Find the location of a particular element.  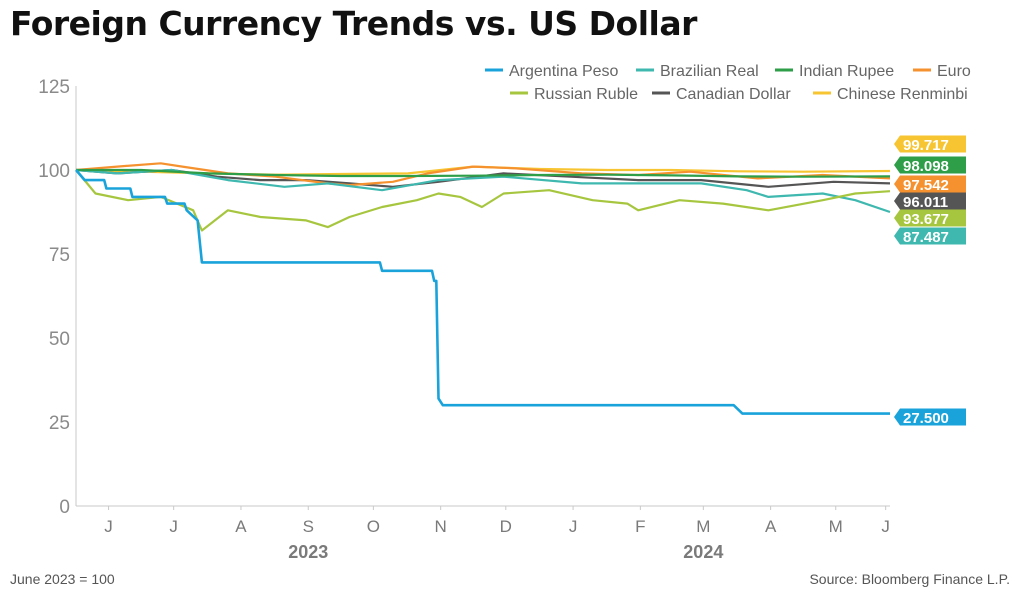

y-tick-label: 50 is located at coordinates (59, 339).